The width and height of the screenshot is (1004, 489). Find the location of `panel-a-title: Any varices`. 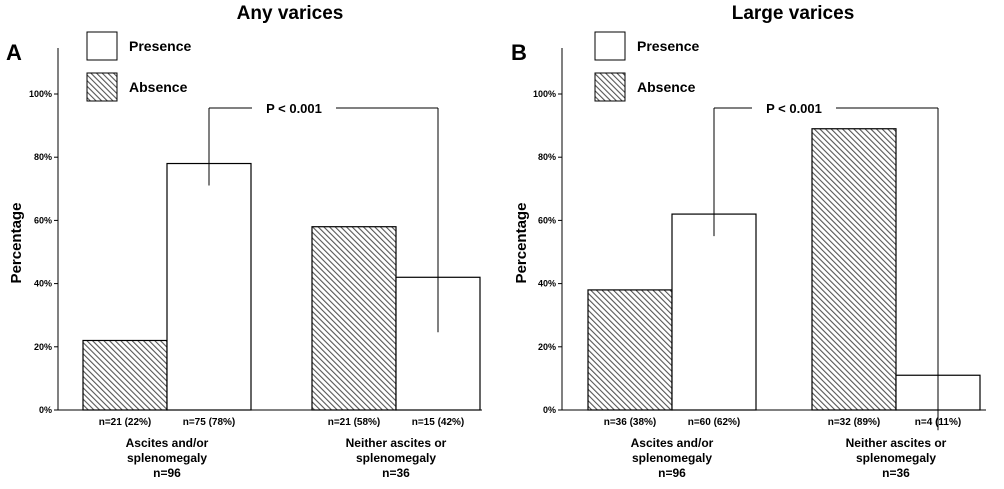

panel-a-title: Any varices is located at coordinates (290, 13).